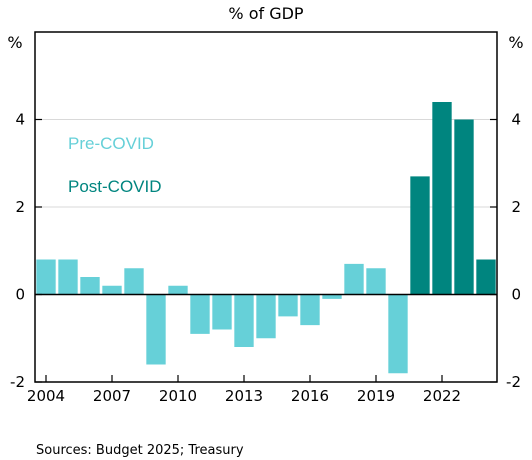 Image resolution: width=532 pixels, height=460 pixels. Describe the element at coordinates (112, 396) in the screenshot. I see `x-tick-label: 2007` at that location.